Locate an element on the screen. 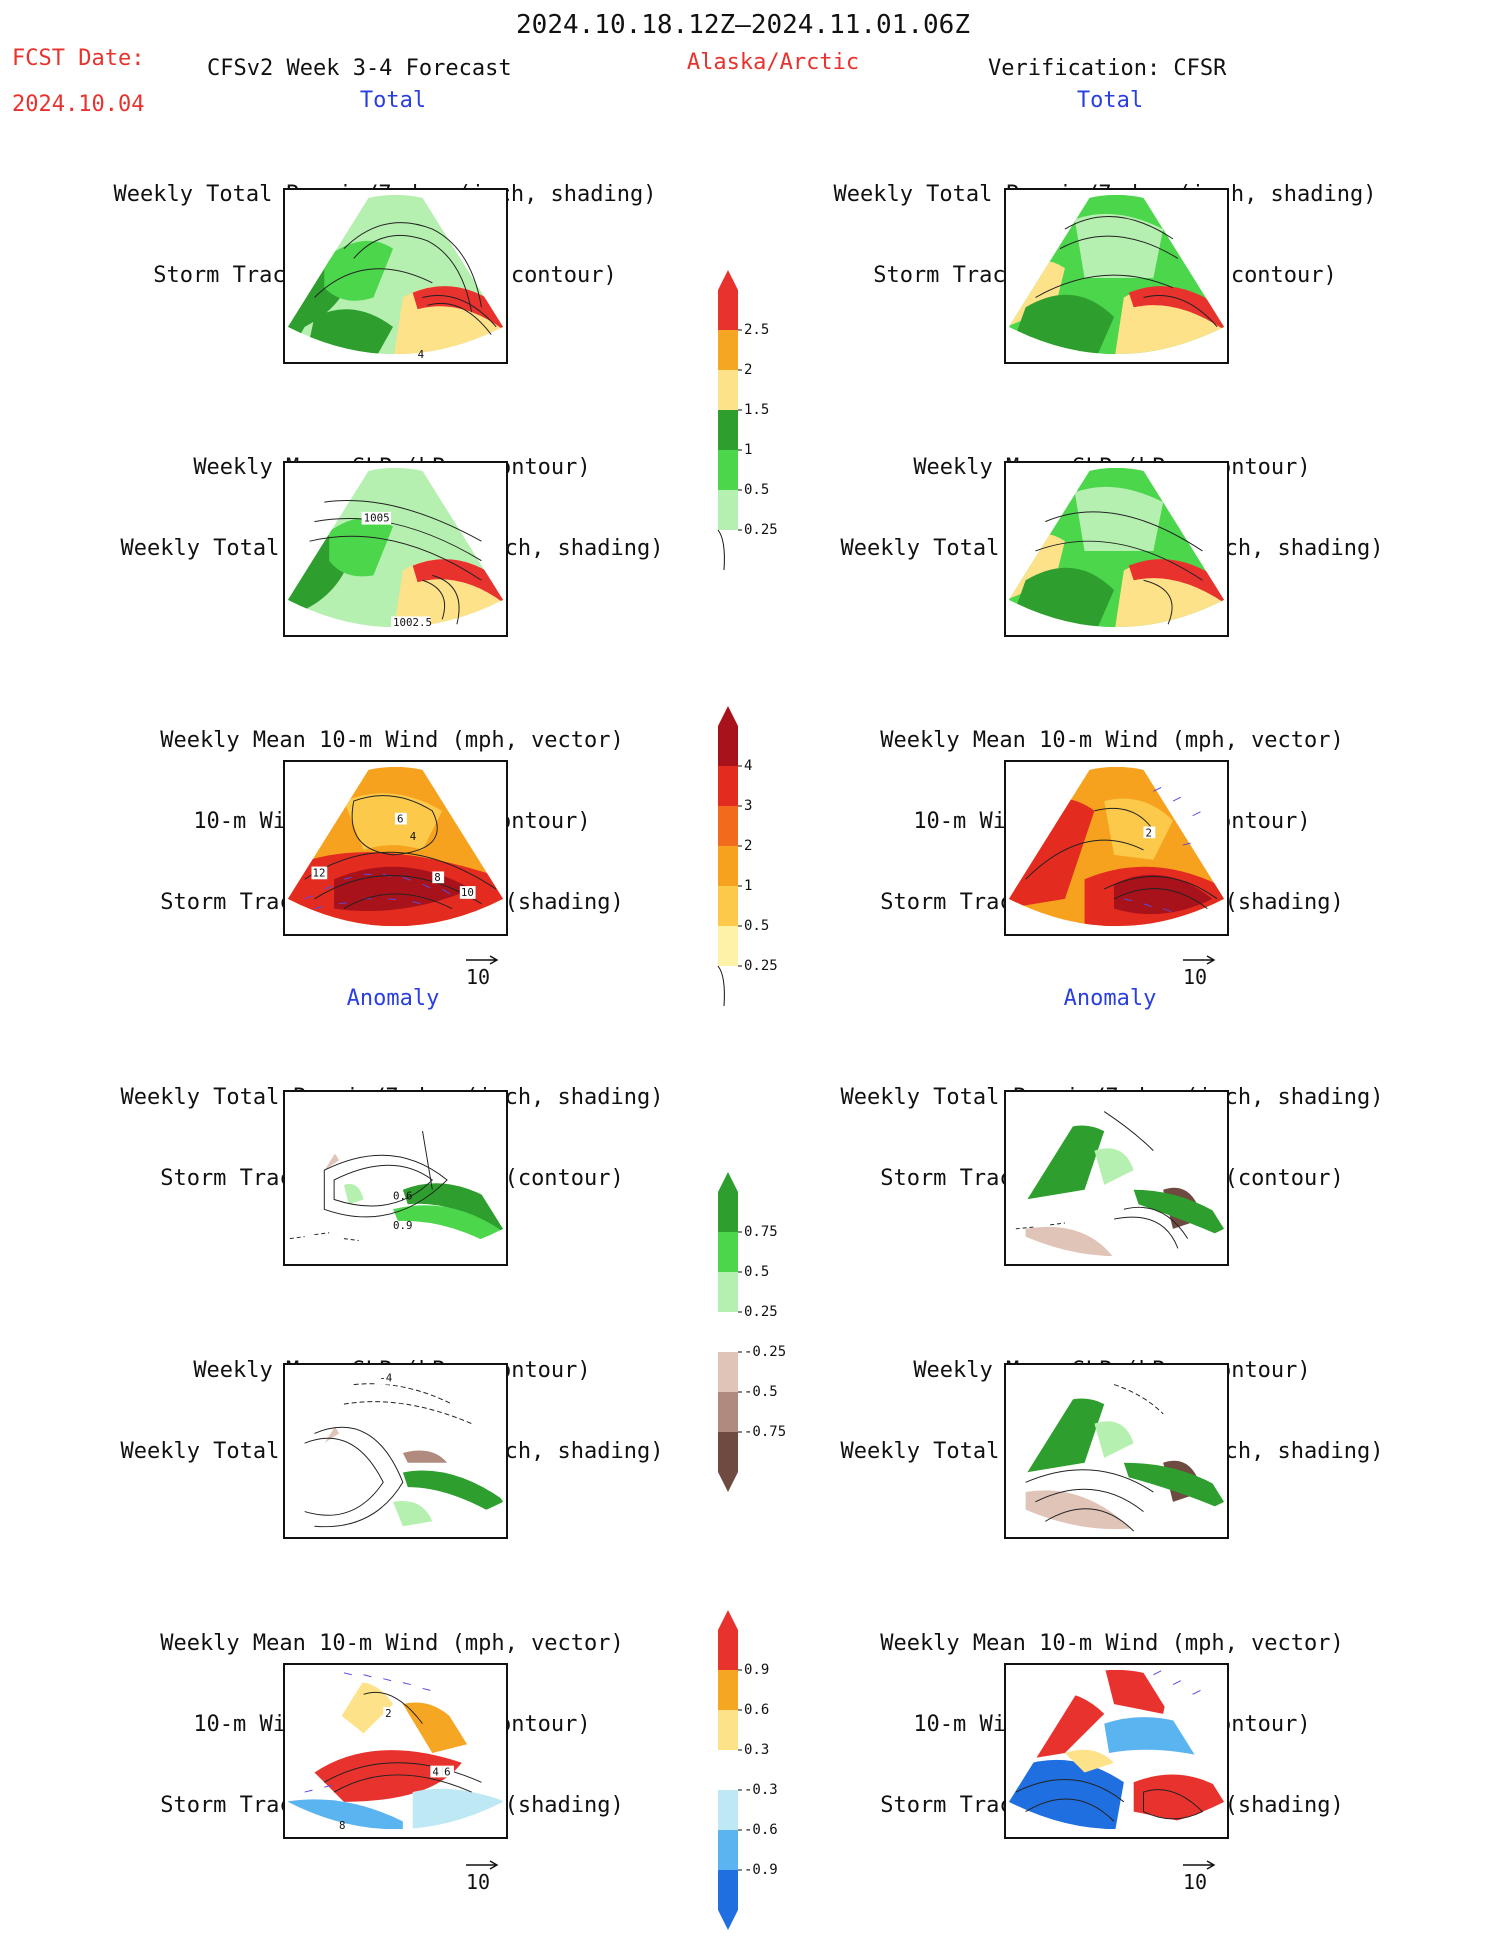 This screenshot has width=1487, height=1954. valid-period: 2024.10.18.12Z–2024.11.01.06Z is located at coordinates (743, 25).